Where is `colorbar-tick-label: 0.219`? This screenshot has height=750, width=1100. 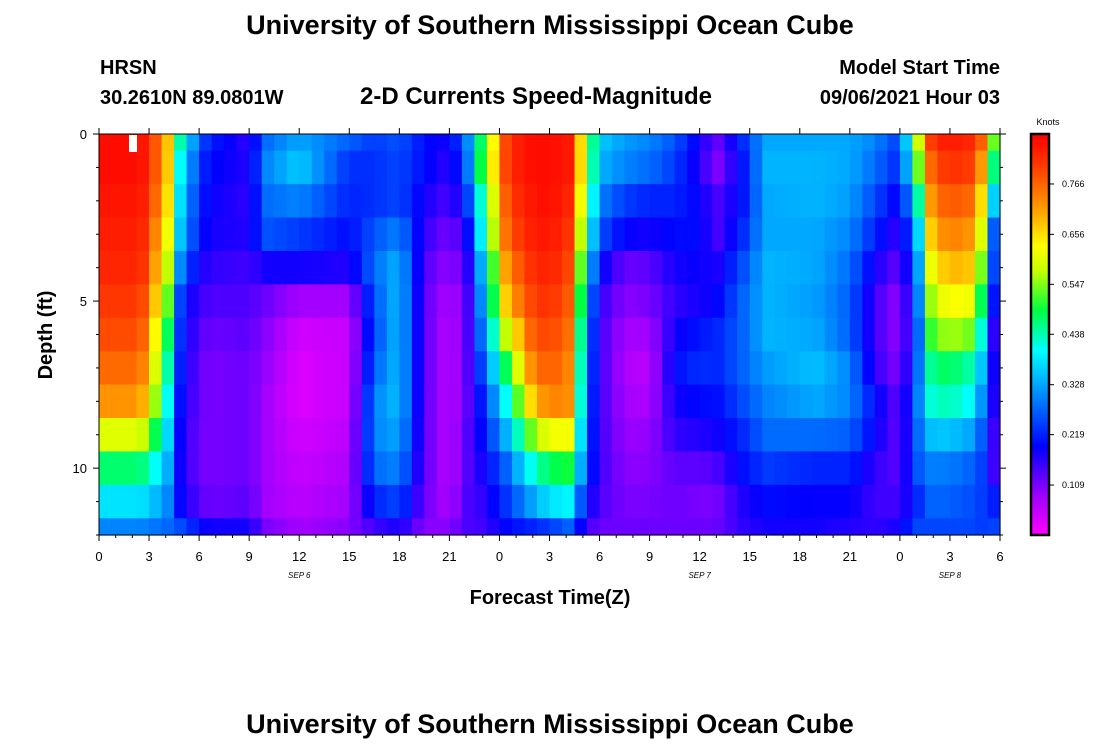 colorbar-tick-label: 0.219 is located at coordinates (1073, 435).